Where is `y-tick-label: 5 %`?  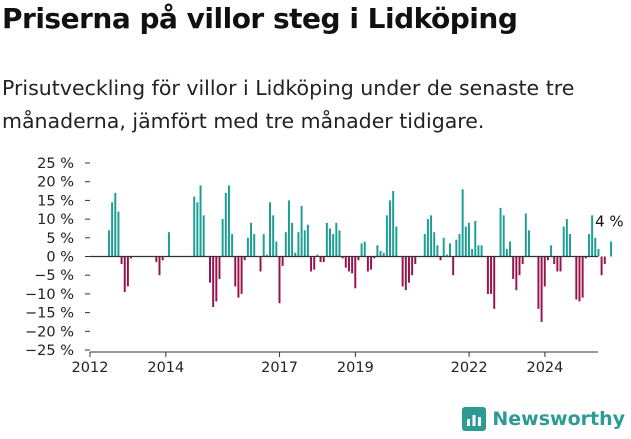
y-tick-label: 5 % is located at coordinates (60, 239).